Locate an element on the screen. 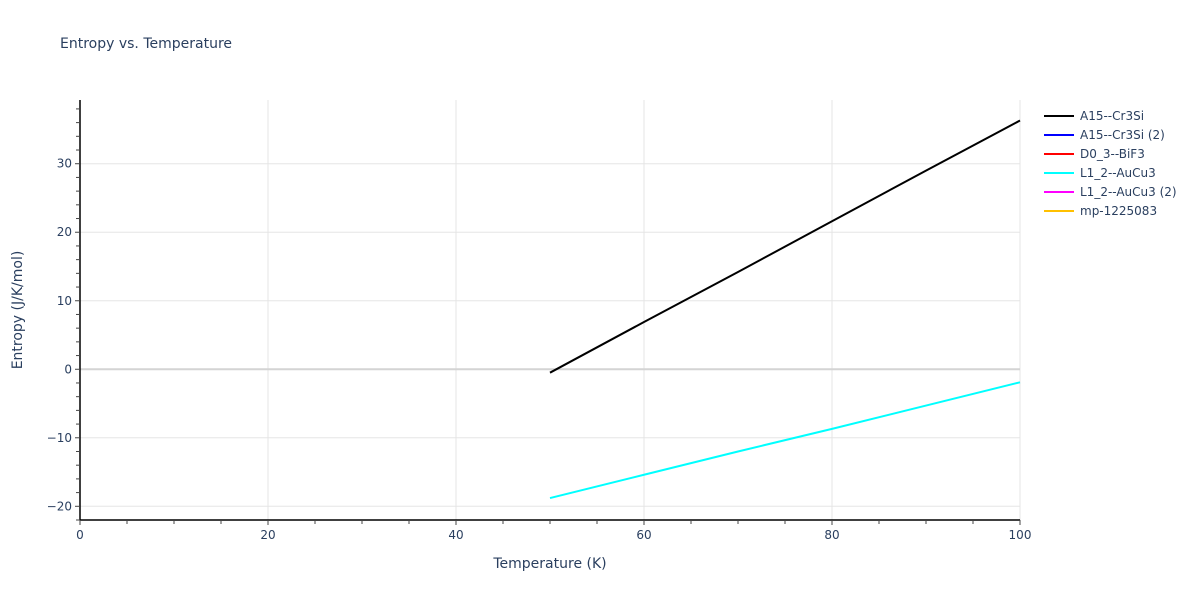  legend-item: L1_2--AuCu3 (2) is located at coordinates (1110, 191).